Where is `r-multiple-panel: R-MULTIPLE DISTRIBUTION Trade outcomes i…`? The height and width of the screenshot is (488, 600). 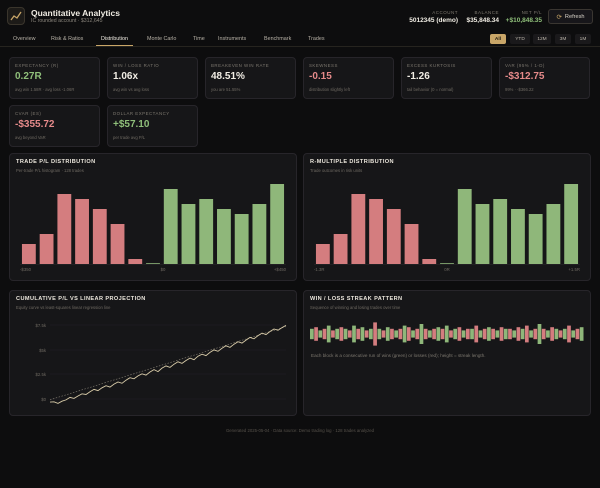
r-multiple-panel: R-MULTIPLE DISTRIBUTION Trade outcomes i… is located at coordinates (447, 217).